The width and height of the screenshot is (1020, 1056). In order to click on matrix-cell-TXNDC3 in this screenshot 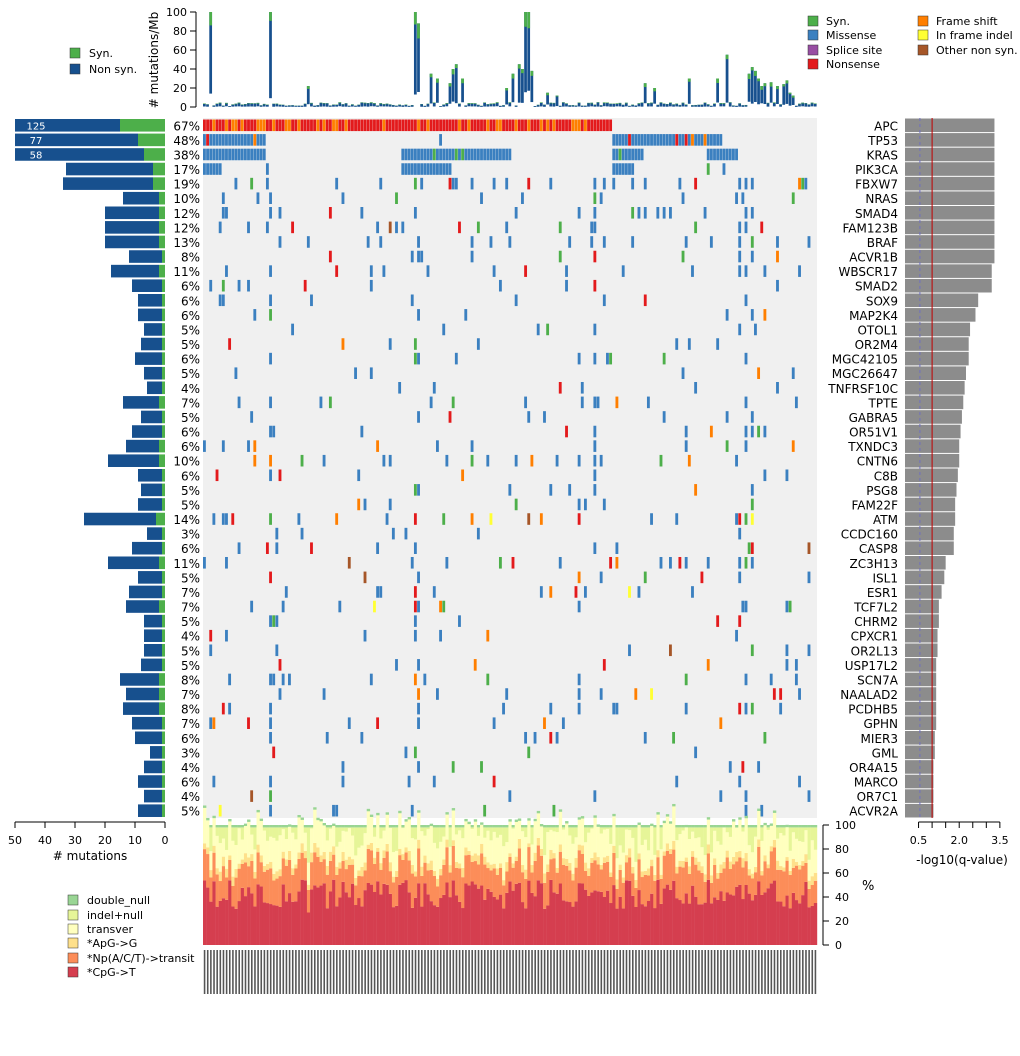, I will do `click(686, 446)`.